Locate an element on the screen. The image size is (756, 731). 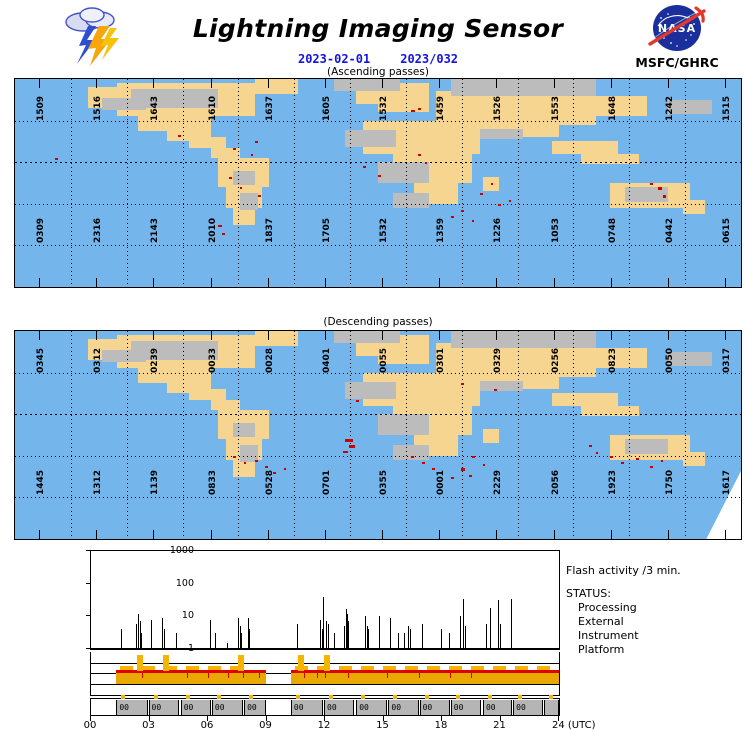
orbit-time-label-top: 1515 is located at coordinates (727, 108).